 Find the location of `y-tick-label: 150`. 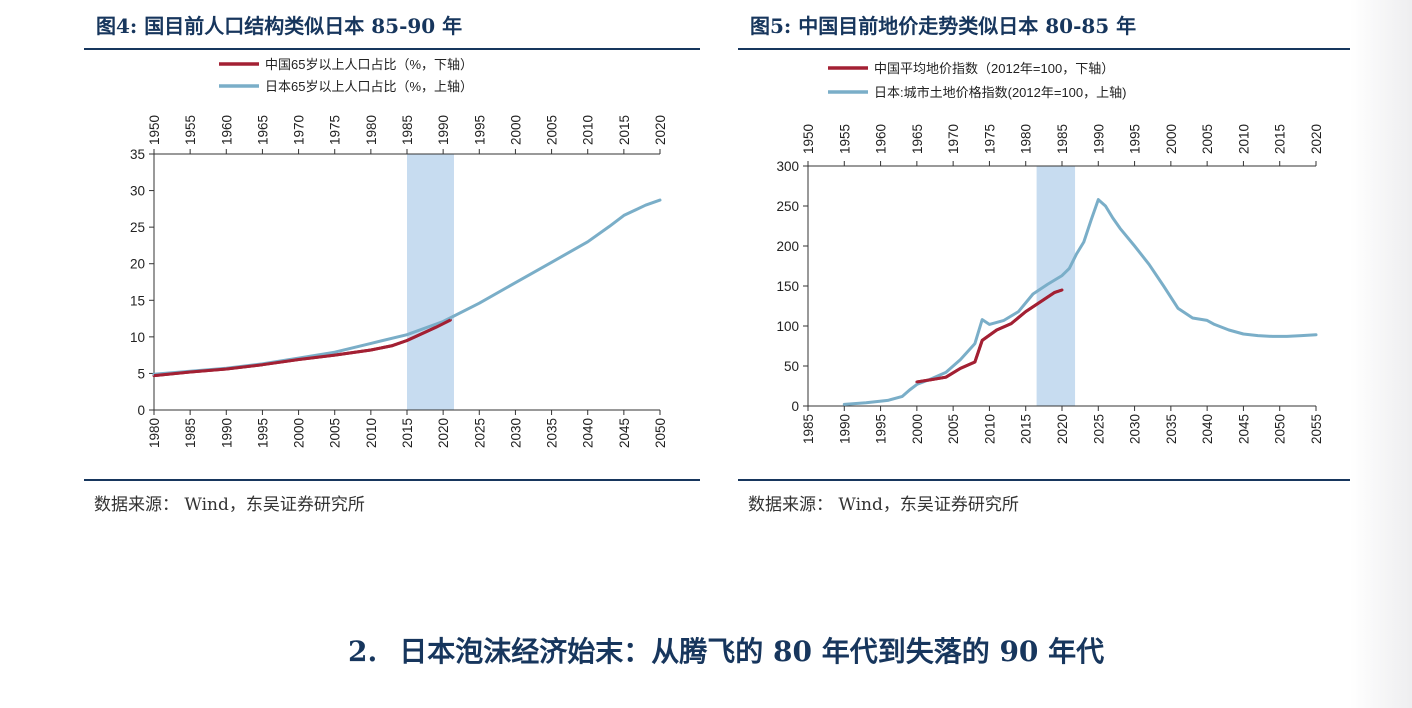

y-tick-label: 150 is located at coordinates (787, 286).